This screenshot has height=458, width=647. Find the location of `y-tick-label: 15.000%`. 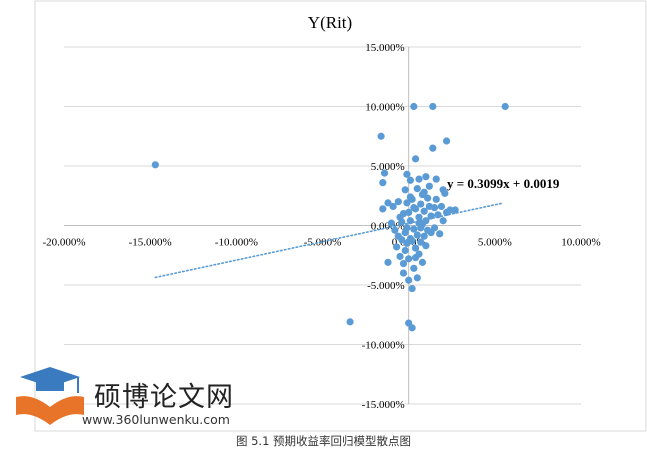

y-tick-label: 15.000% is located at coordinates (384, 48).